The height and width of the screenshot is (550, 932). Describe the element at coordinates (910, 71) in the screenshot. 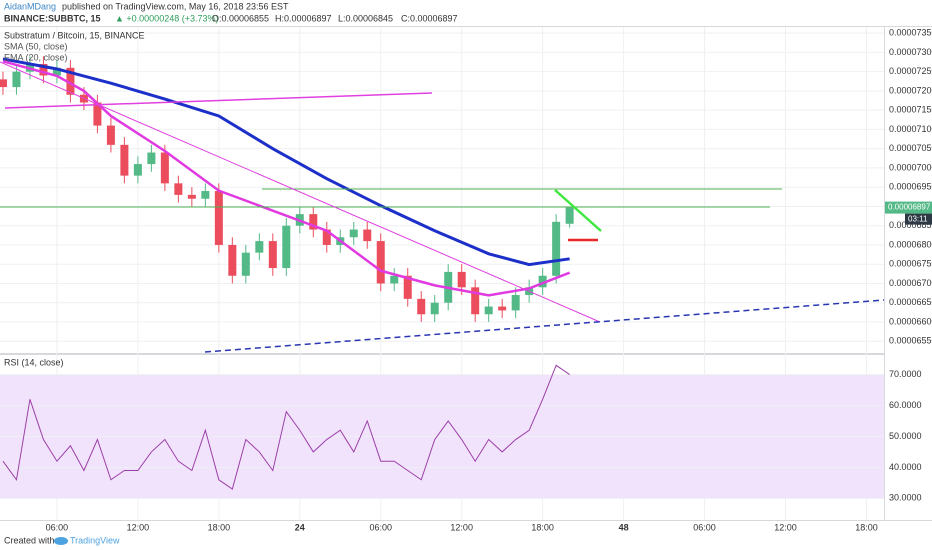

I see `y-tick-label: 0.00007250` at that location.